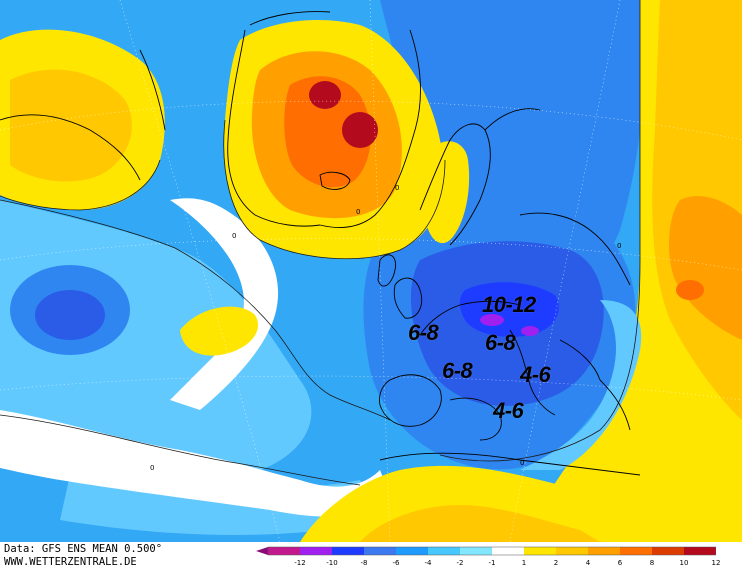 This screenshot has height=571, width=742. I want to click on anomaly-label-central-italy: 4-6, so click(535, 374).